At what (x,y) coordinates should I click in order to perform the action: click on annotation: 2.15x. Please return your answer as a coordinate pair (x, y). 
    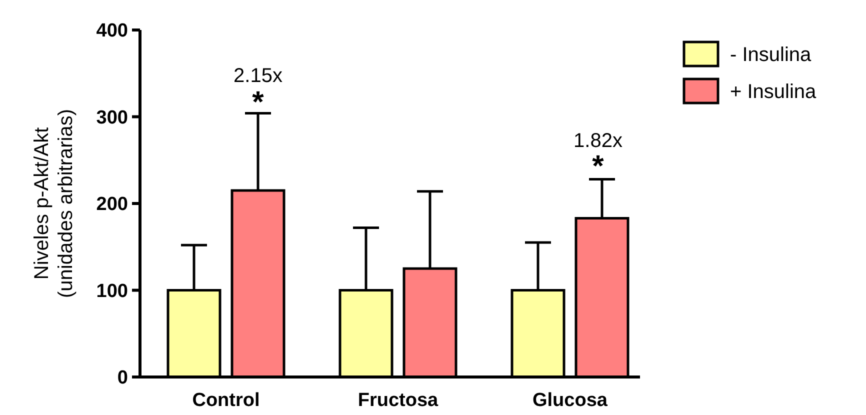
    Looking at the image, I should click on (258, 76).